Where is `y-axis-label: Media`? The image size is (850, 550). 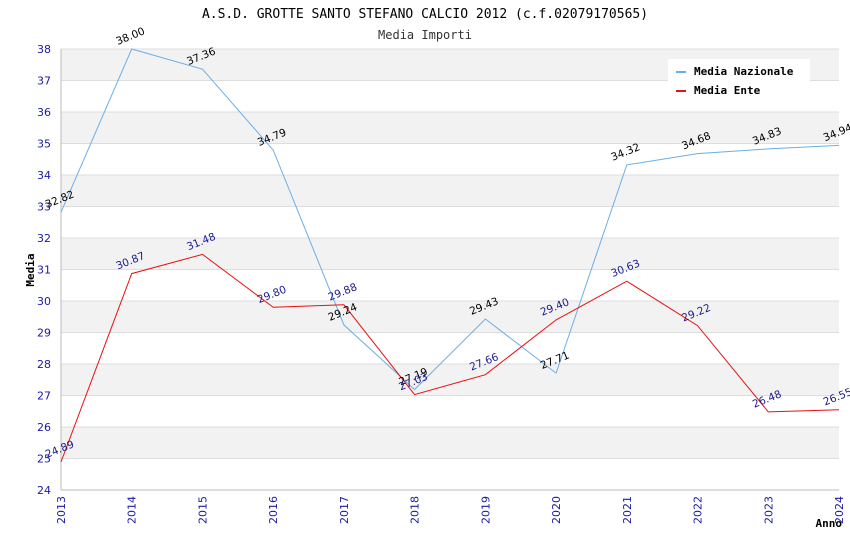 y-axis-label: Media is located at coordinates (30, 269).